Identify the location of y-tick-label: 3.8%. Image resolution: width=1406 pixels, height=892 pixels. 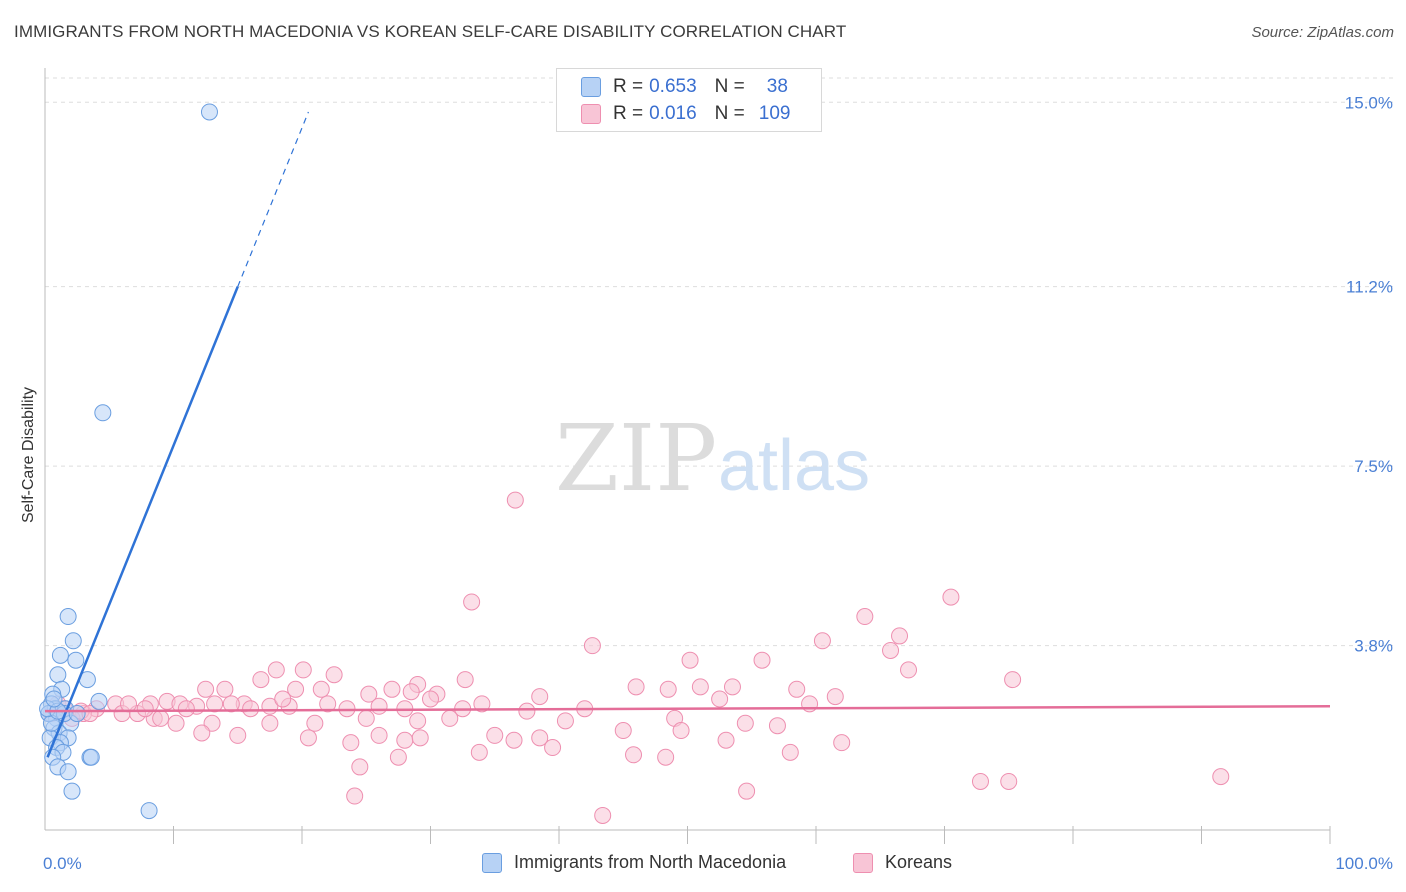
(1373, 646).